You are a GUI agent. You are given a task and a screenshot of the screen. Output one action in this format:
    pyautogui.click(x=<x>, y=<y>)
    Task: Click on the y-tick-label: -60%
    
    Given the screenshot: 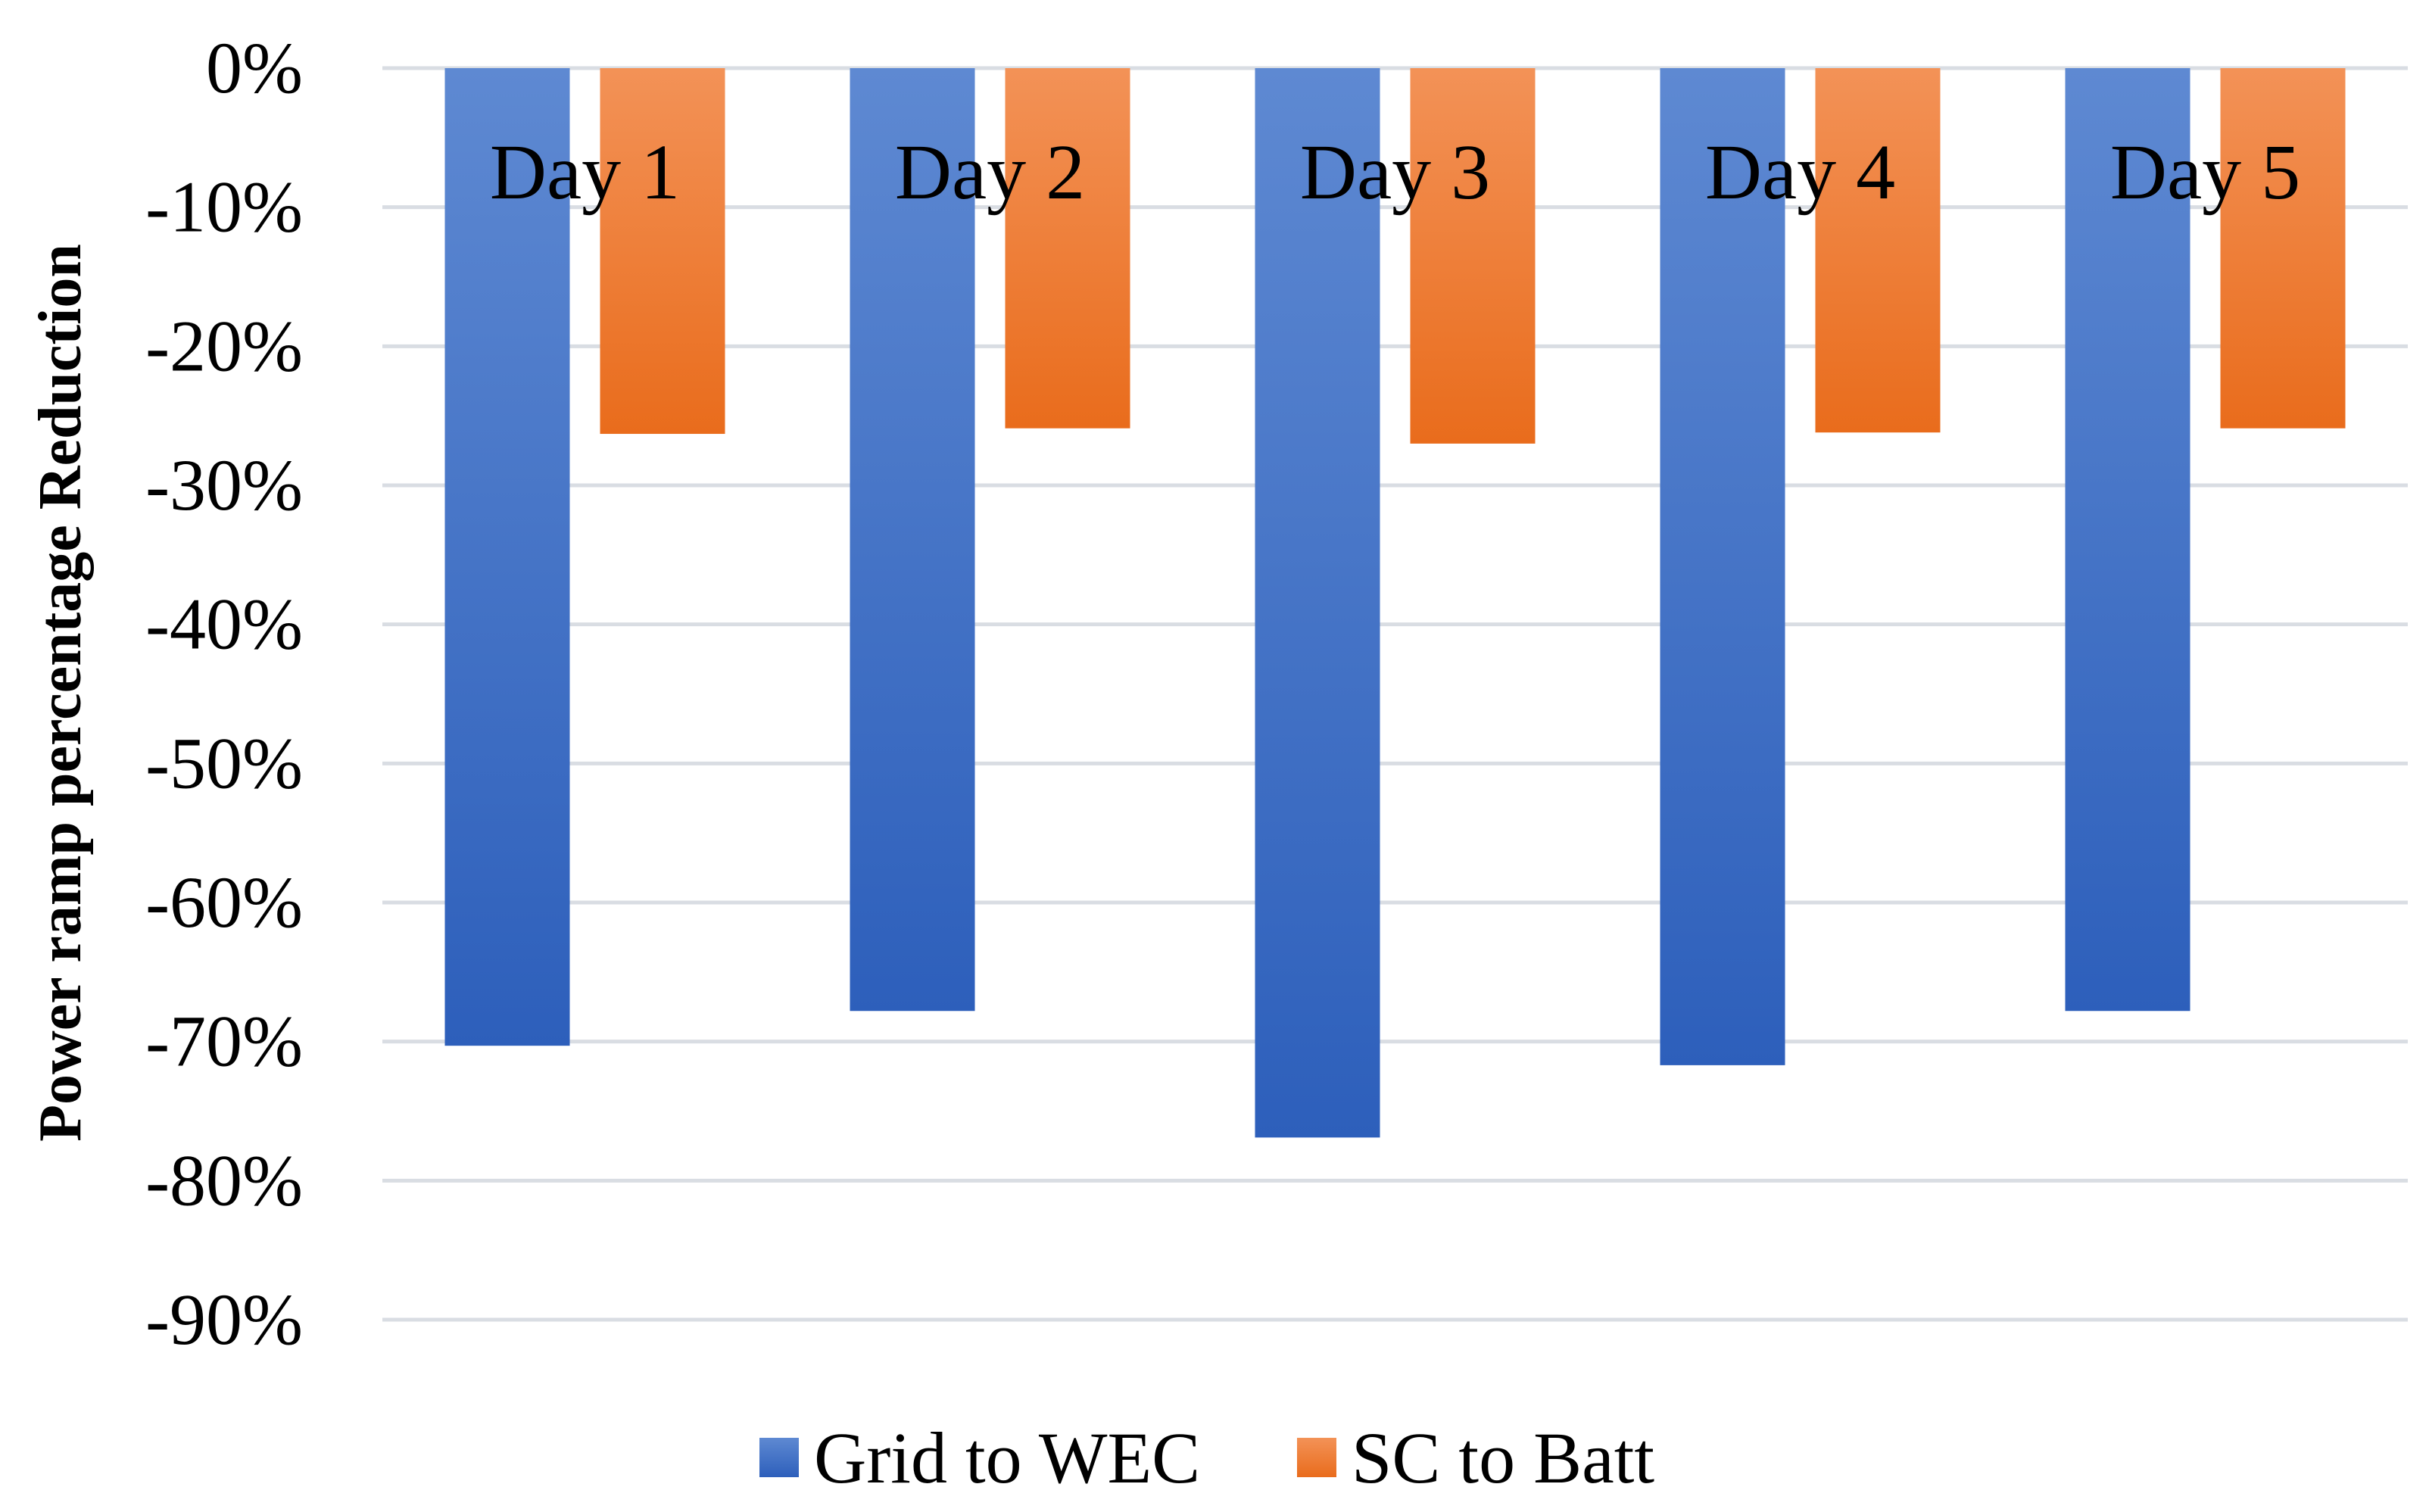 What is the action you would take?
    pyautogui.click(x=224, y=903)
    